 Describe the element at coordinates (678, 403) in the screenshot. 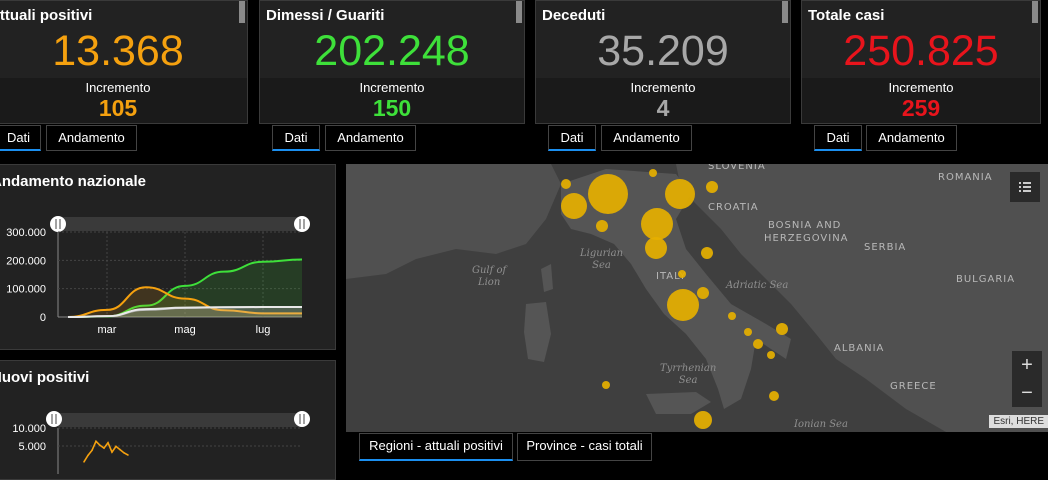

I see `land-sicily` at that location.